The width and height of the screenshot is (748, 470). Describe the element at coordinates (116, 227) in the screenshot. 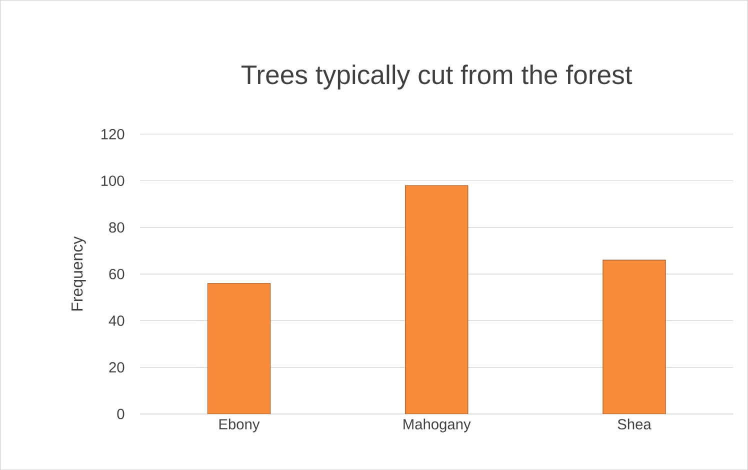

I see `y-tick-label: 80` at that location.